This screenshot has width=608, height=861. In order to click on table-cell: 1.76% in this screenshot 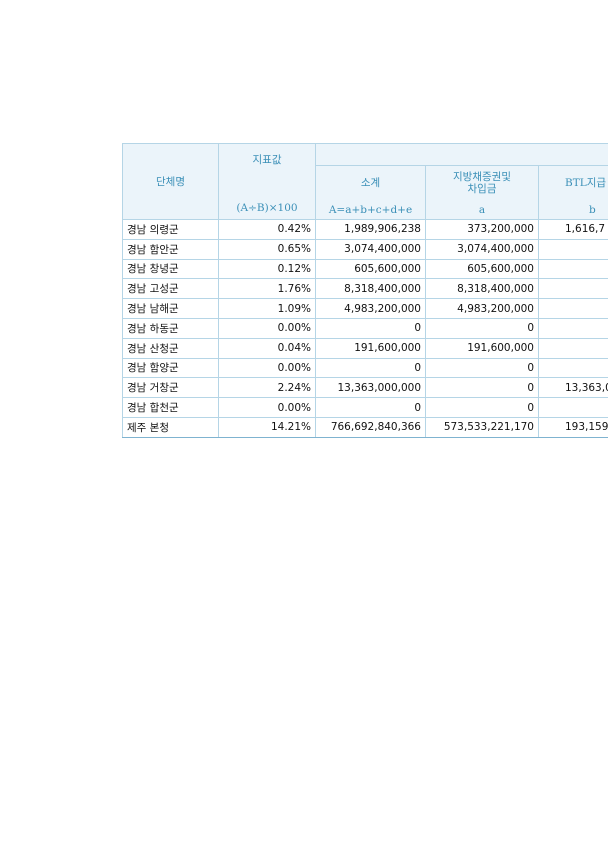, I will do `click(267, 289)`.